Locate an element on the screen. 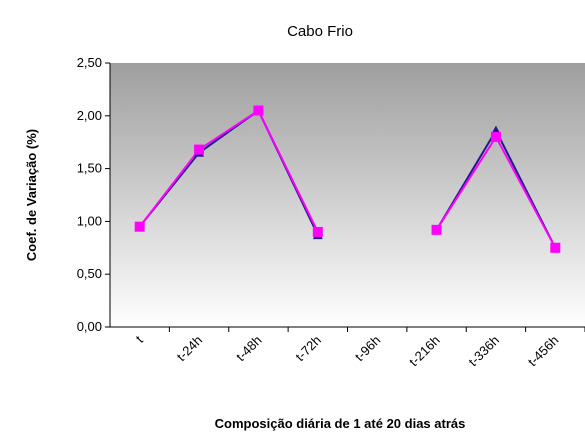 This screenshot has height=436, width=585. x-tick-label: t-336h is located at coordinates (483, 351).